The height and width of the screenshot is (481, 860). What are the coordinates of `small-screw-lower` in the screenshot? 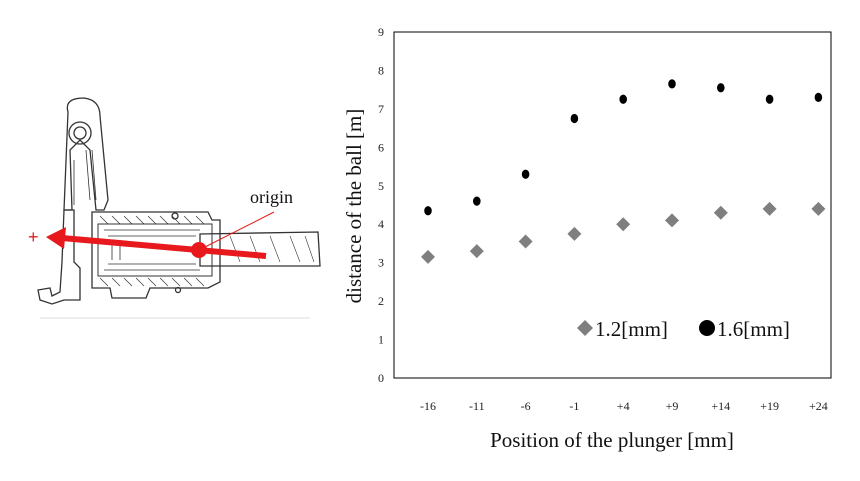 It's located at (178, 290).